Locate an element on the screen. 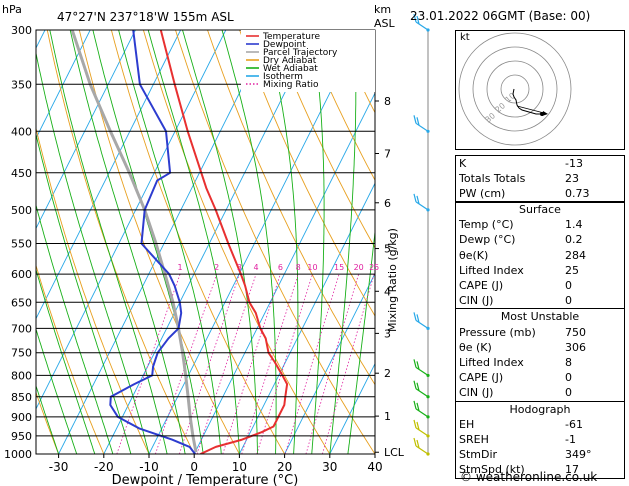 Image resolution: width=629 pixels, height=486 pixels. most-unstable-value: 8 is located at coordinates (568, 363).